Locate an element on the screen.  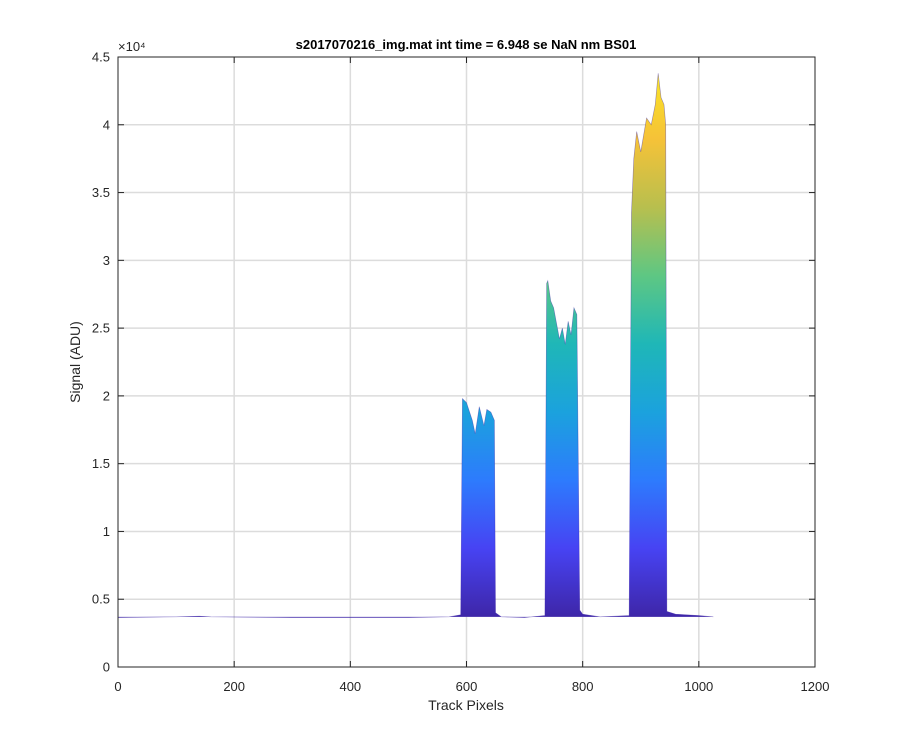
y-tick-labels: 0 0.5 1 1.5 2 2.5 3 3.5 4 4.5 is located at coordinates (101, 362).